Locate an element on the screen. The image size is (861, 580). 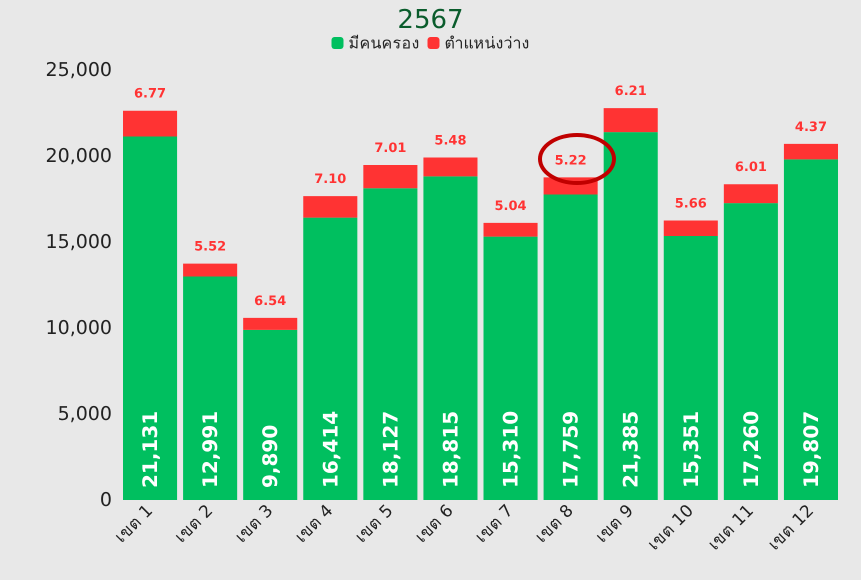
annotation: 6.54 is located at coordinates (270, 301).